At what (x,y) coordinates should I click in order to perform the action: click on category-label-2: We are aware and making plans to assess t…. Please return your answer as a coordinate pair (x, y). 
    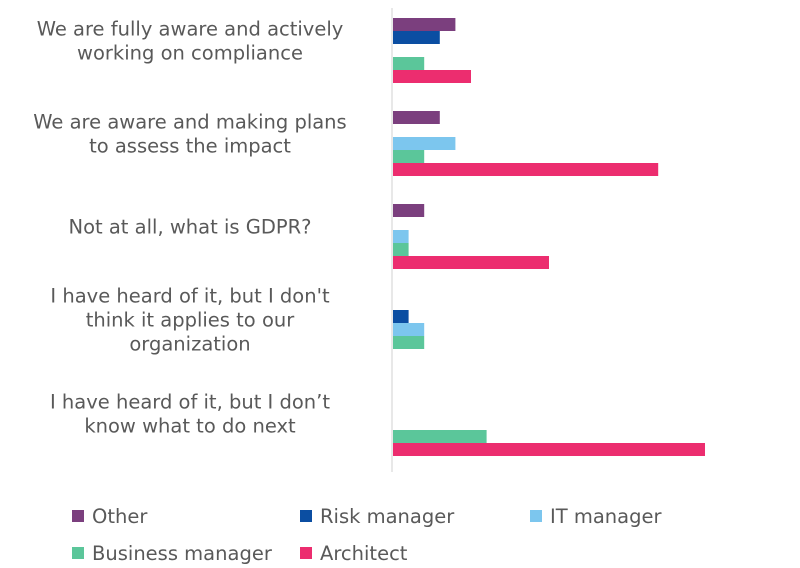
    Looking at the image, I should click on (189, 134).